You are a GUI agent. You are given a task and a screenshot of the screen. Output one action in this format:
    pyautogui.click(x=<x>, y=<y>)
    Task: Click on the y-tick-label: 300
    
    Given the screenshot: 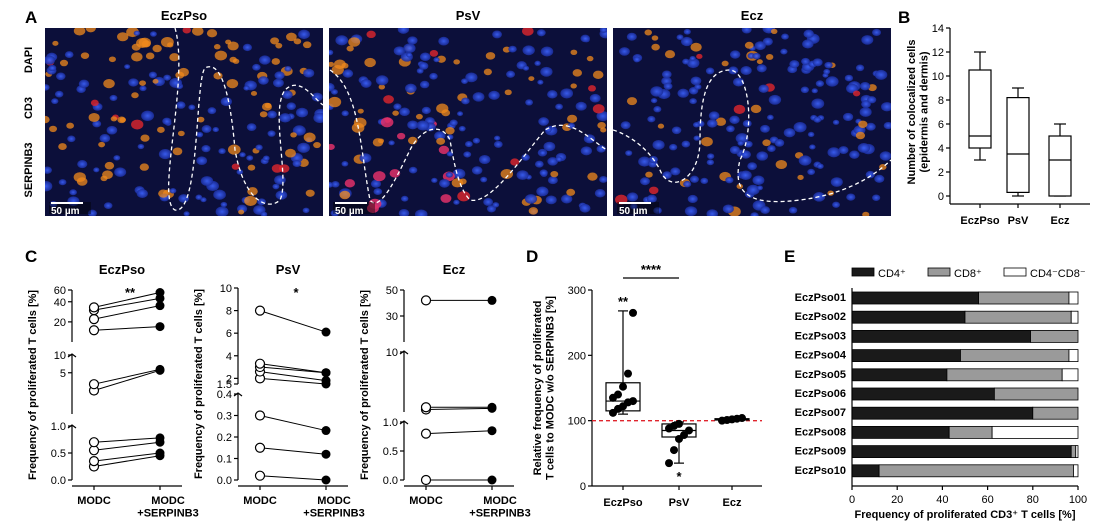 What is the action you would take?
    pyautogui.click(x=577, y=291)
    